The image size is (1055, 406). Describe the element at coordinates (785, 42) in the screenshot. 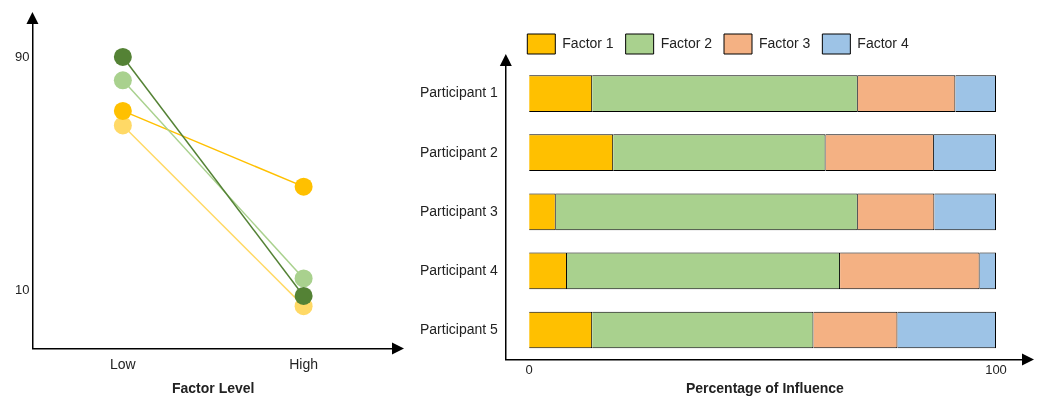

I see `legend-label: Factor 3` at that location.